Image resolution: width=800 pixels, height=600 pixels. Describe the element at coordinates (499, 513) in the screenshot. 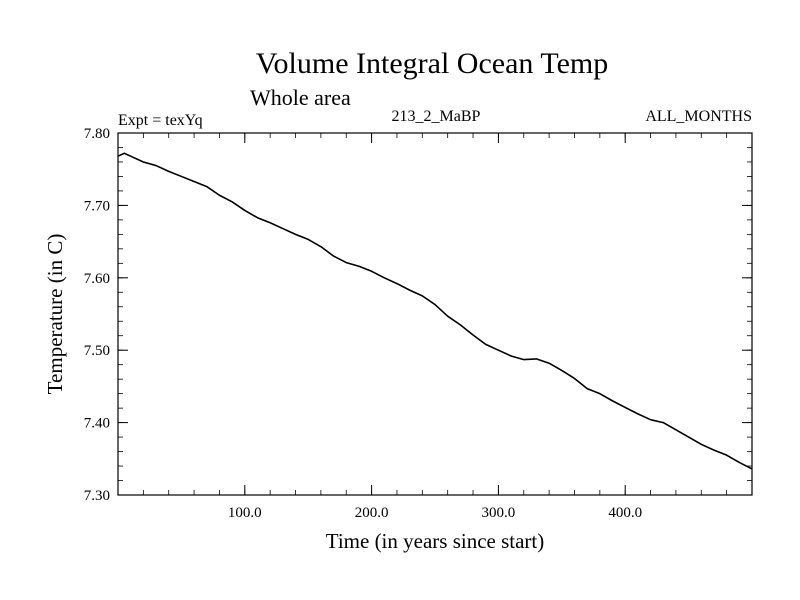

I see `x-tick-label: 300.0` at that location.